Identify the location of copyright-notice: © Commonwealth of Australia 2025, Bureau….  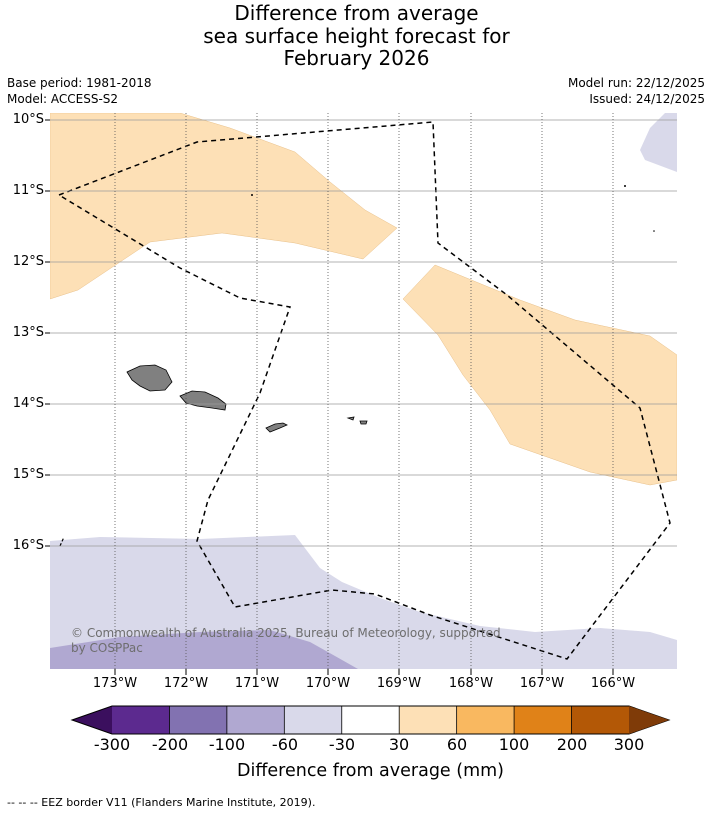
(286, 640).